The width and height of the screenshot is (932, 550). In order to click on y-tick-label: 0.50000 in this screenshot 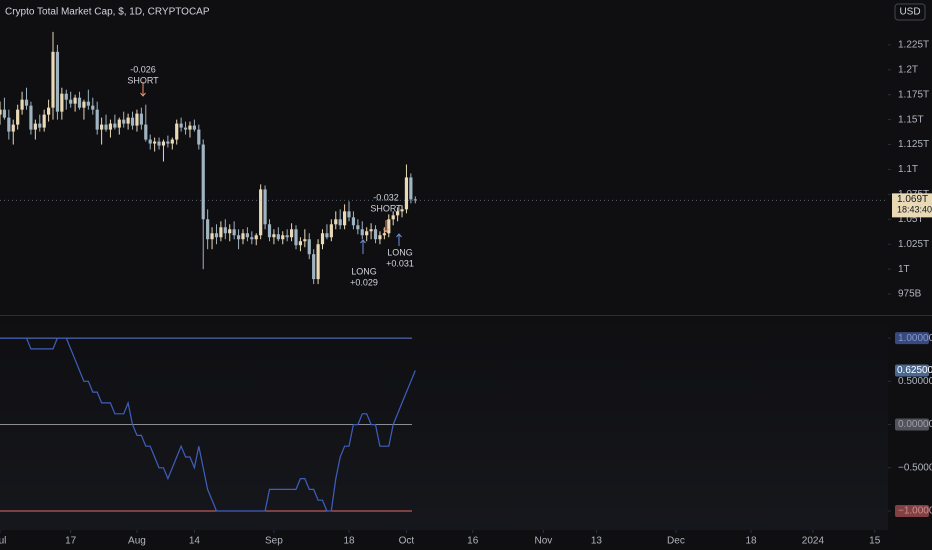, I will do `click(915, 381)`.